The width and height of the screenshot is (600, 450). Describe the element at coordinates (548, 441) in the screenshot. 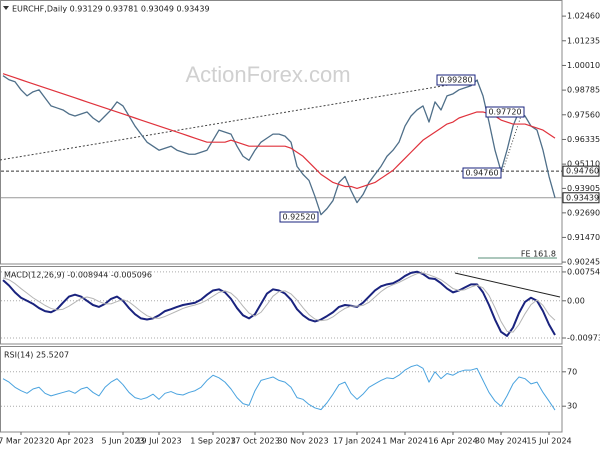

I see `x-tick-label: 15 Jul 2024` at that location.